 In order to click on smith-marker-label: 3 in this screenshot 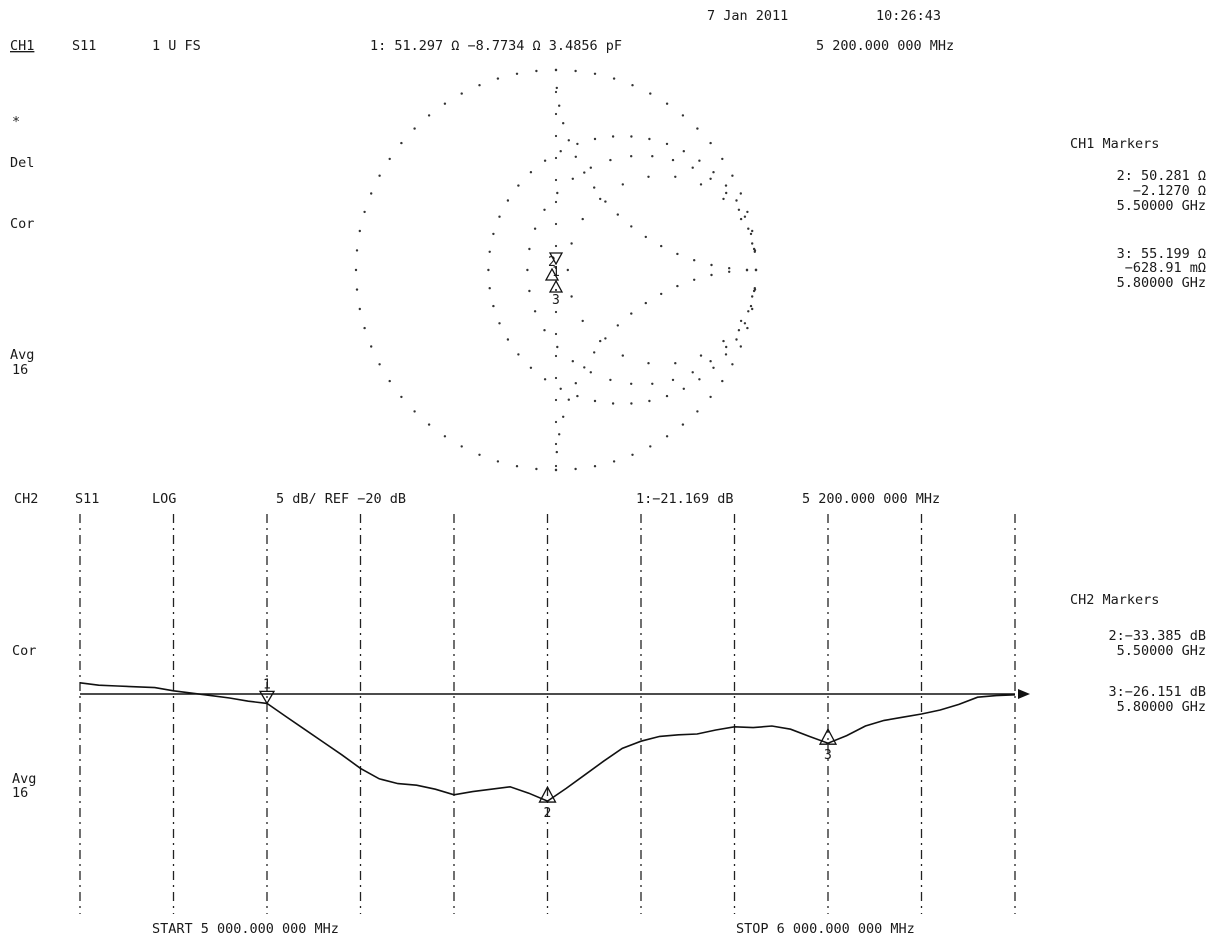, I will do `click(556, 300)`.